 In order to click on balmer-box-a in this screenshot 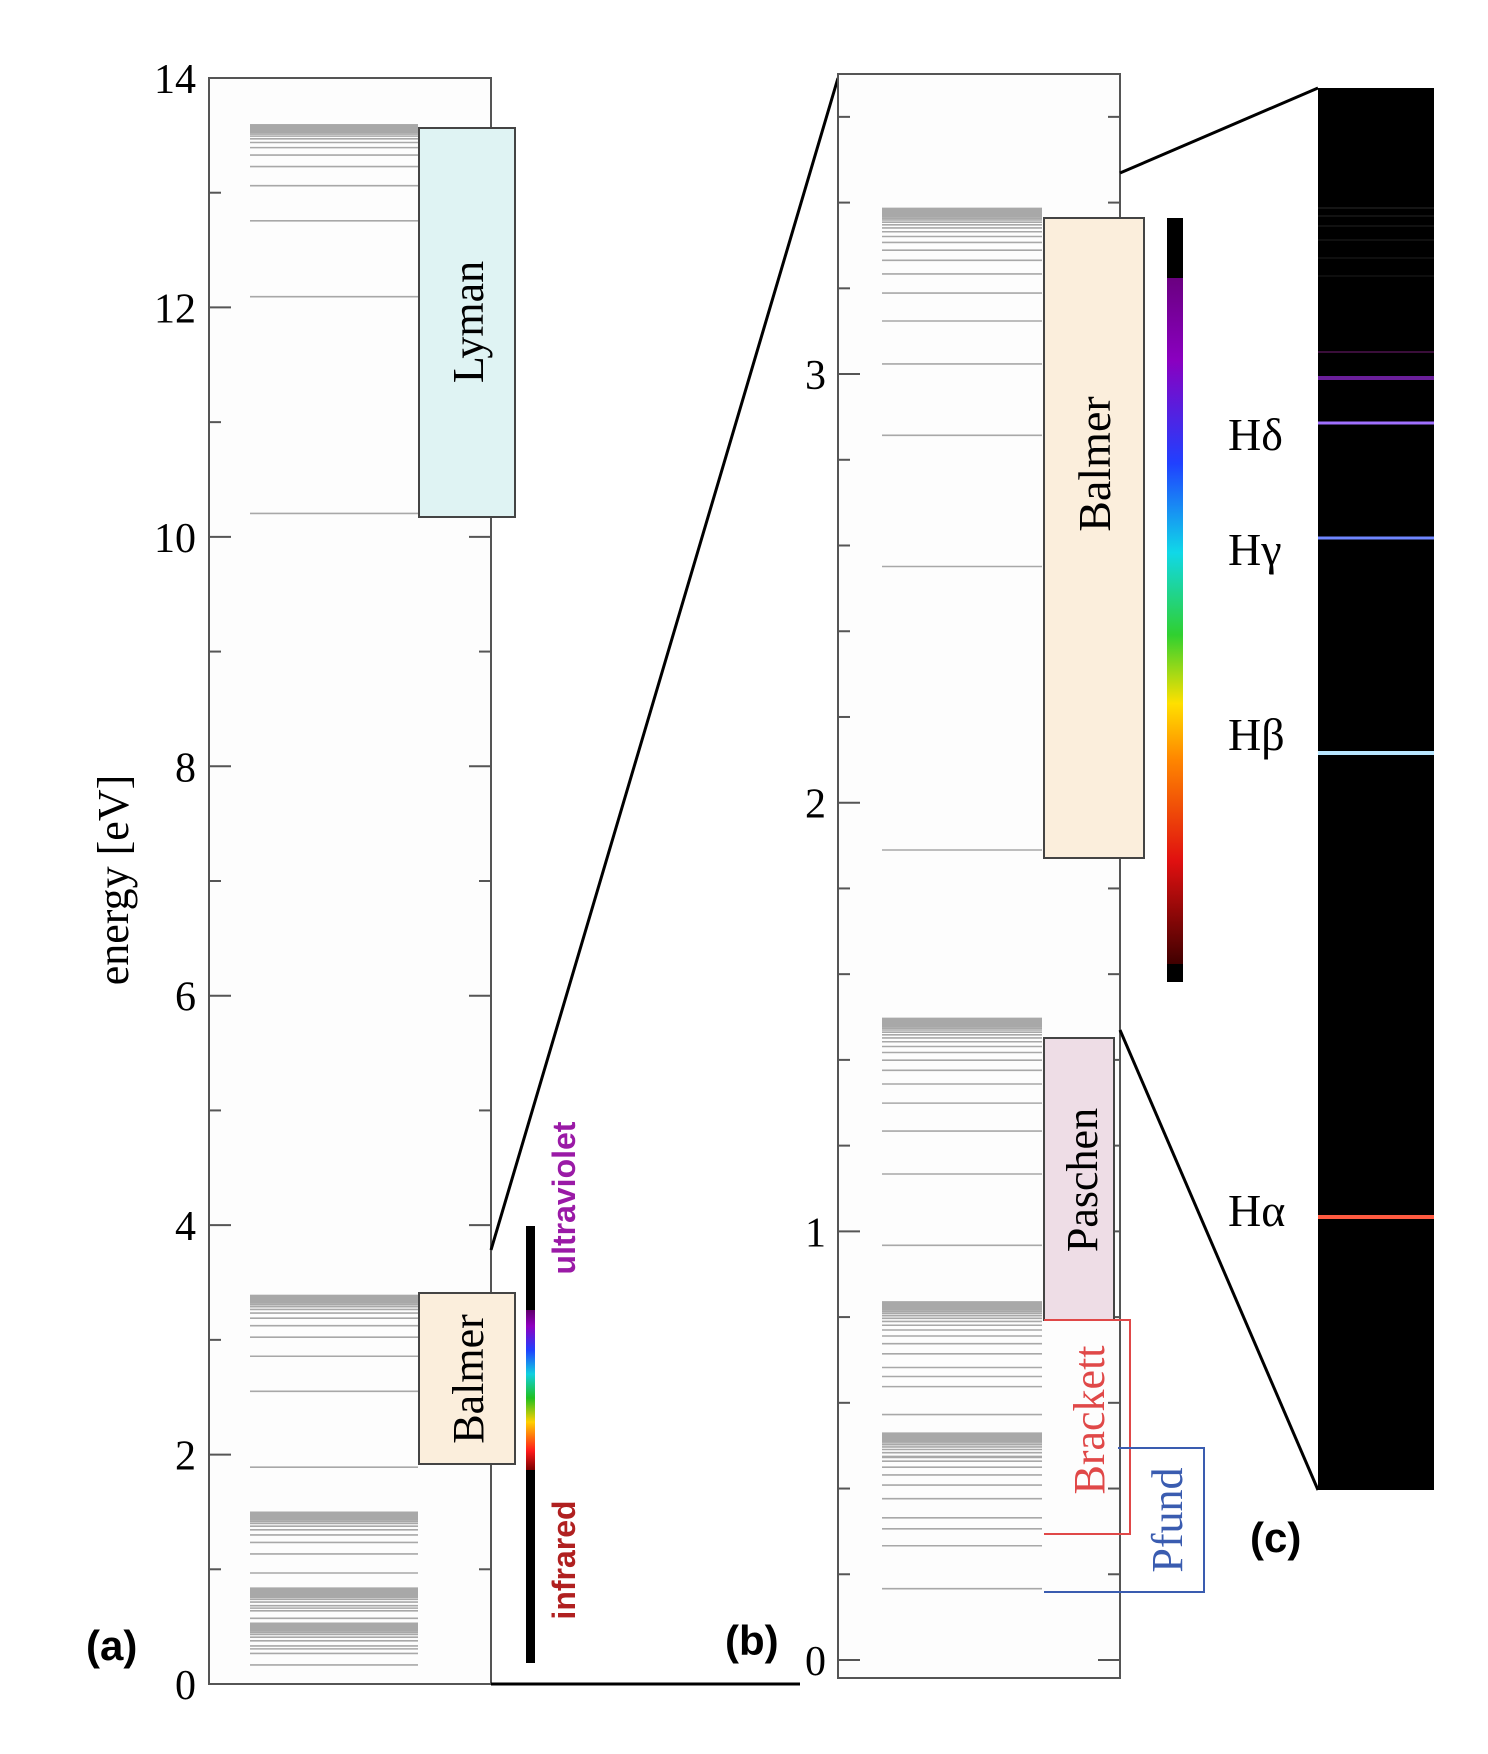, I will do `click(467, 1378)`.